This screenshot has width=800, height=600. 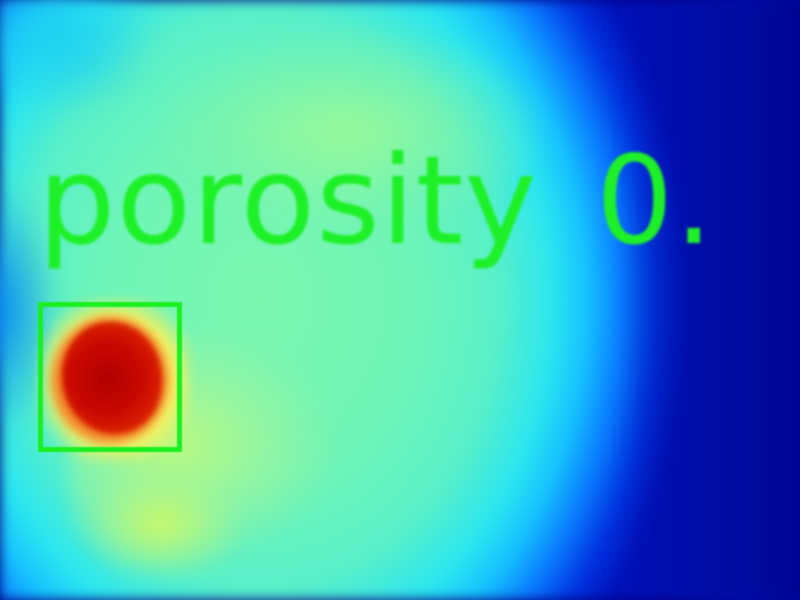 I want to click on detection-score-text: 0., so click(x=655, y=201).